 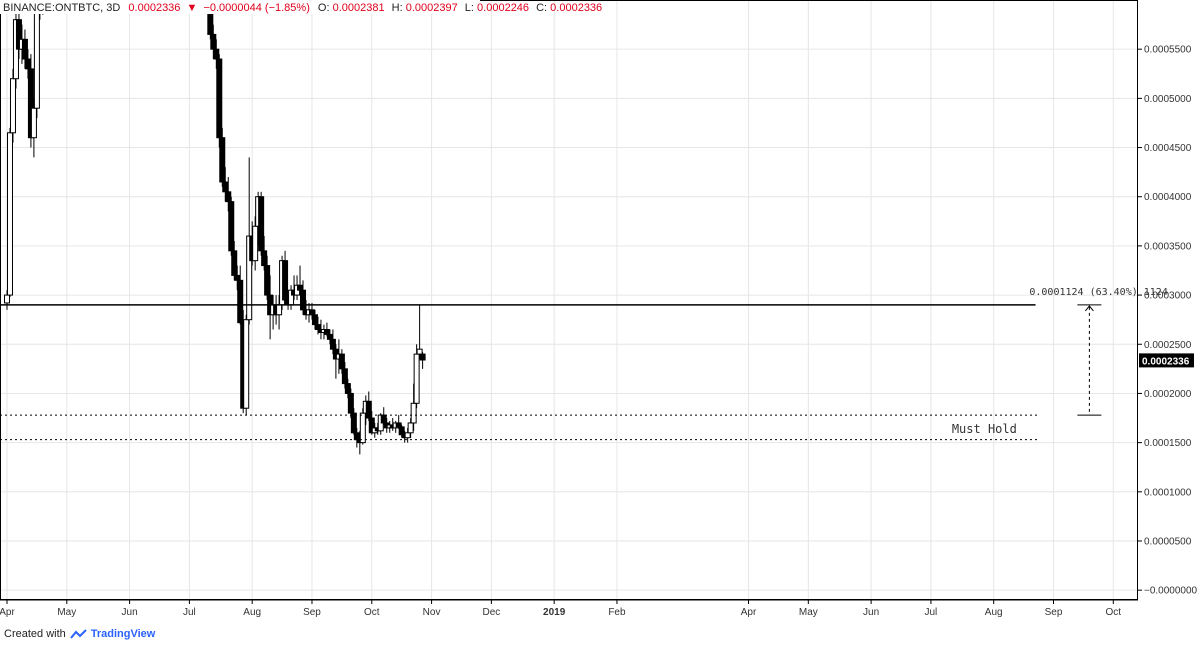 I want to click on x-tick-label: Aug, so click(x=252, y=612).